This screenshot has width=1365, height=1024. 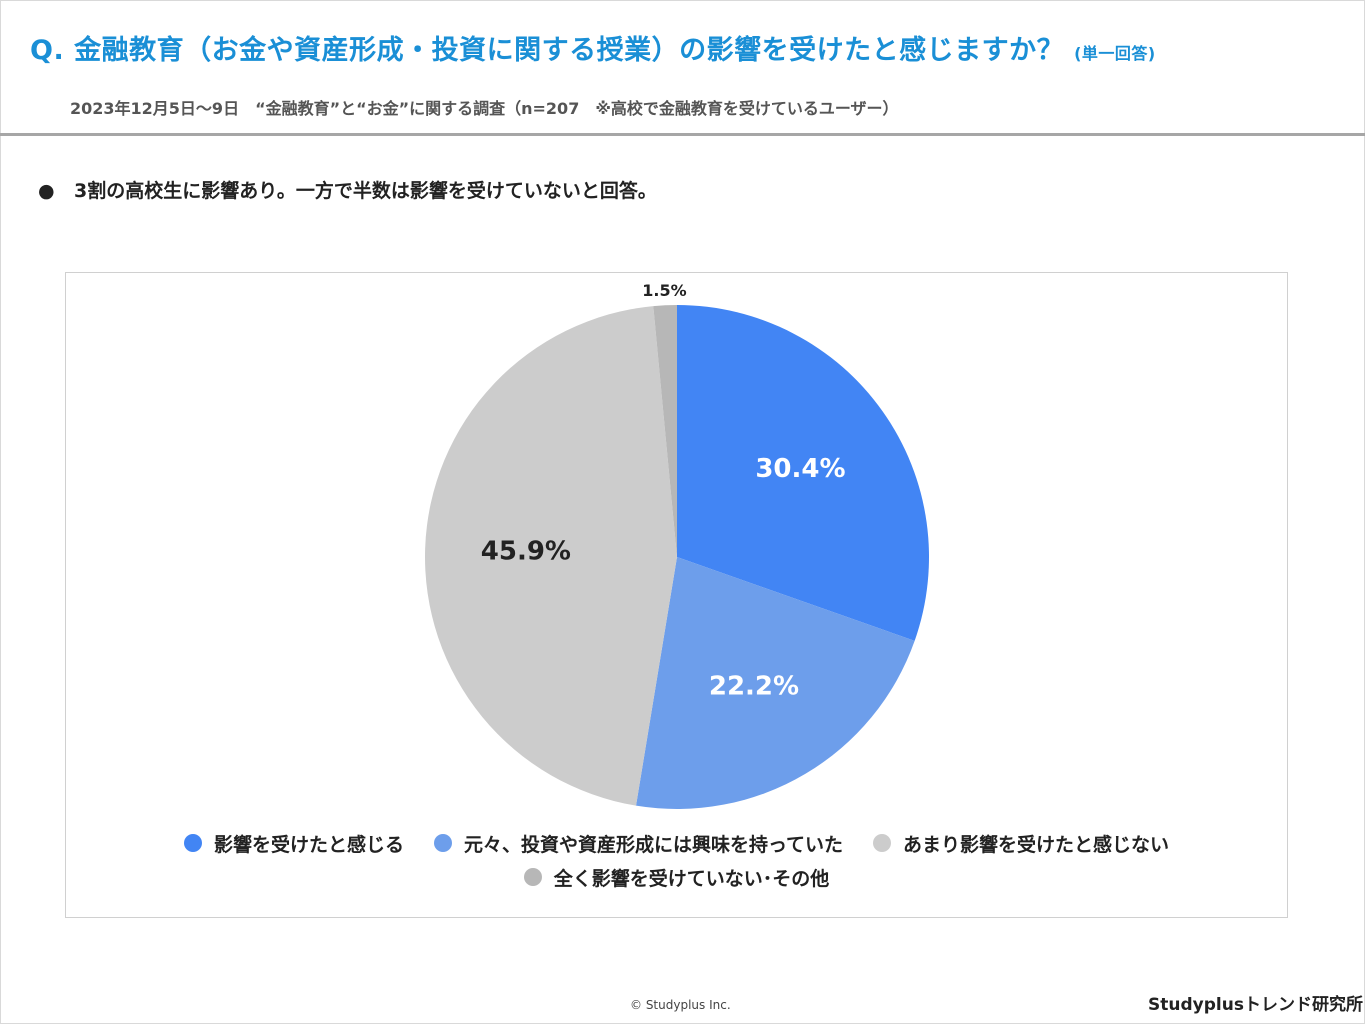 What do you see at coordinates (308, 844) in the screenshot?
I see `legend-label: 影響を受けたと感じる` at bounding box center [308, 844].